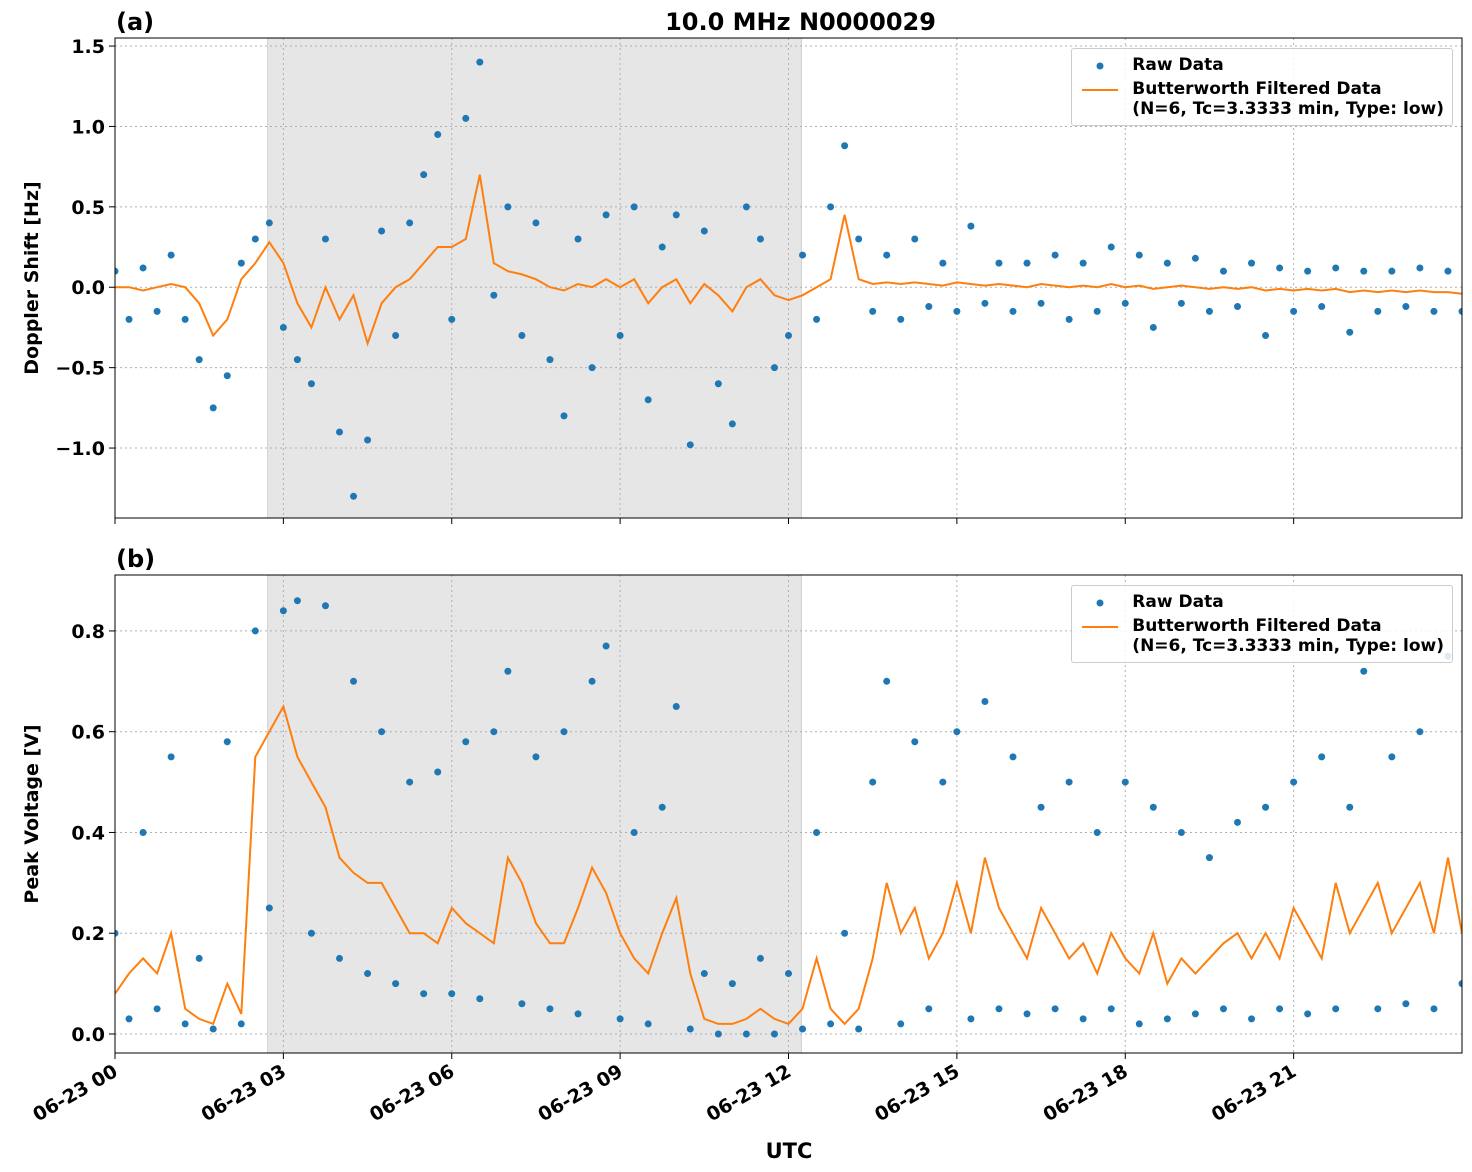 Image resolution: width=1472 pixels, height=1172 pixels. Describe the element at coordinates (412, 1093) in the screenshot. I see `x-tick-label: 06-23 06` at that location.